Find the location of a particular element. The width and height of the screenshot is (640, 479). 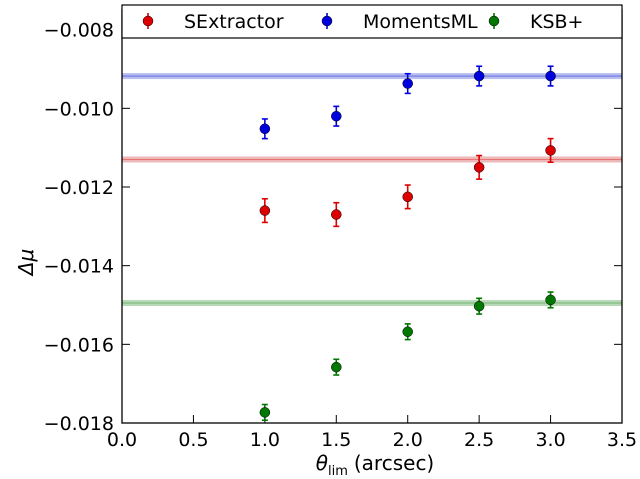

y-tick-label: −0.008 is located at coordinates (79, 31).